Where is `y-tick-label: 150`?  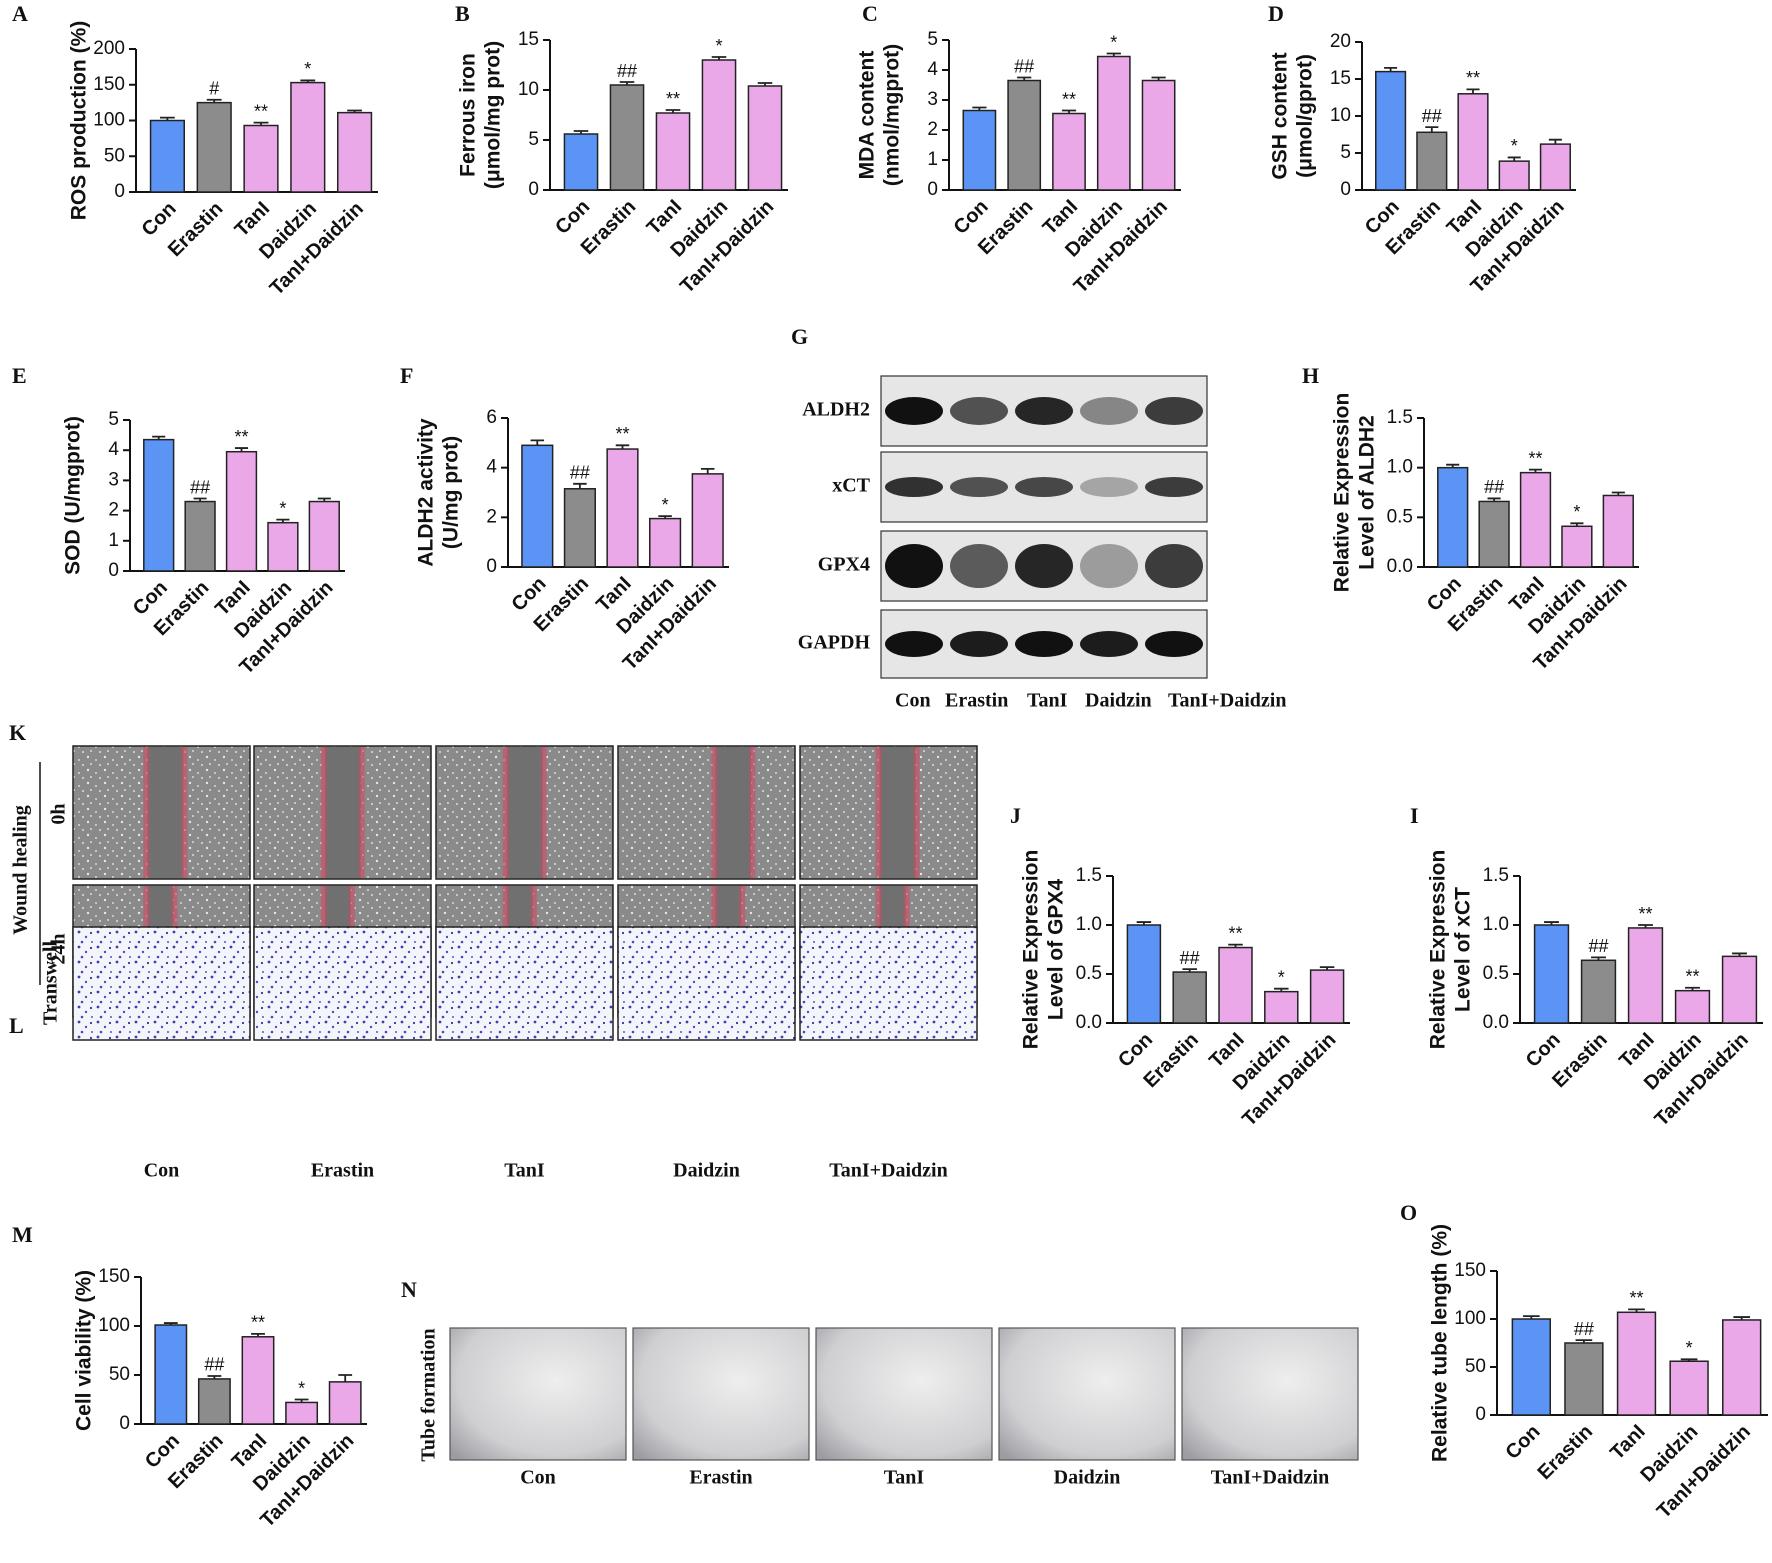
y-tick-label: 150 is located at coordinates (114, 1276).